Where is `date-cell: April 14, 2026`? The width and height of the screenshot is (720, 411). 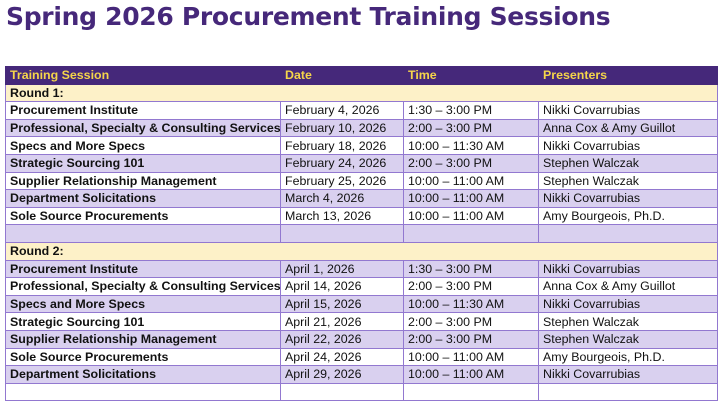 date-cell: April 14, 2026 is located at coordinates (342, 286).